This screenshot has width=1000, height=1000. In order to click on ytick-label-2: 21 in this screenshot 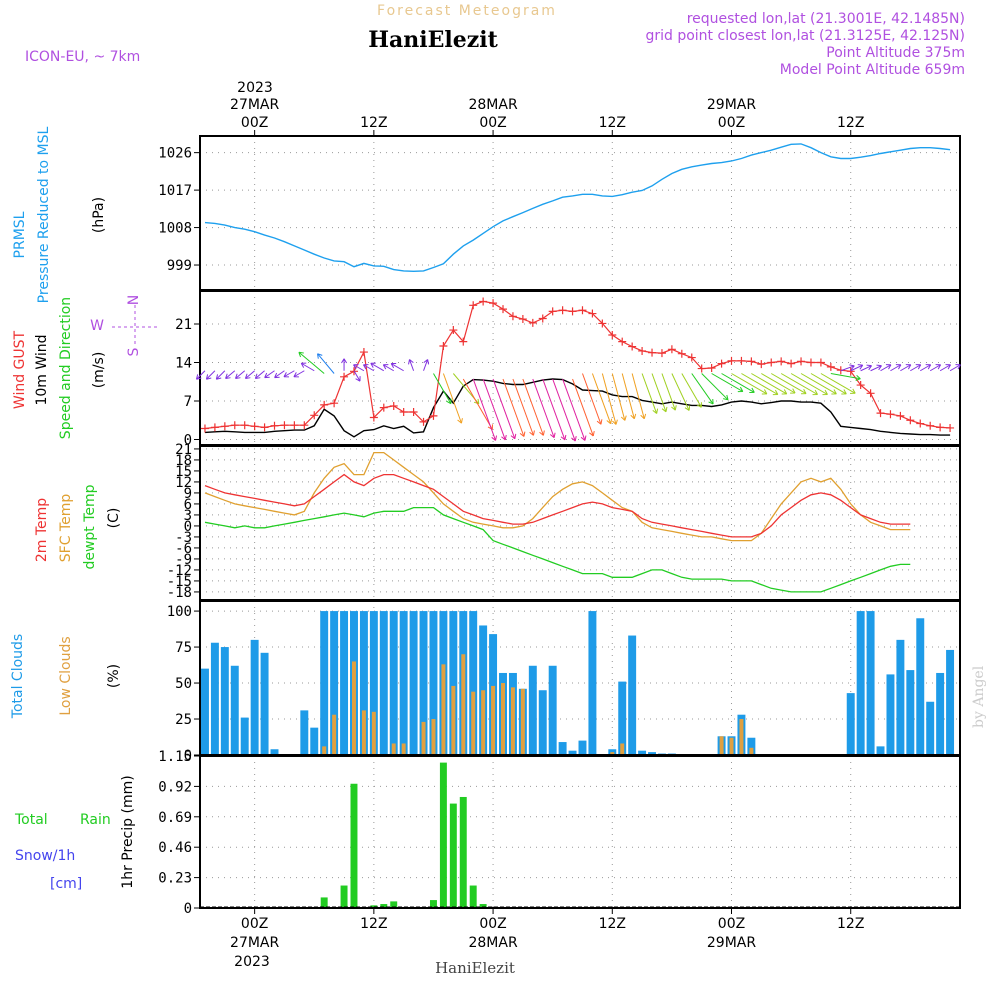, I will do `click(183, 450)`.